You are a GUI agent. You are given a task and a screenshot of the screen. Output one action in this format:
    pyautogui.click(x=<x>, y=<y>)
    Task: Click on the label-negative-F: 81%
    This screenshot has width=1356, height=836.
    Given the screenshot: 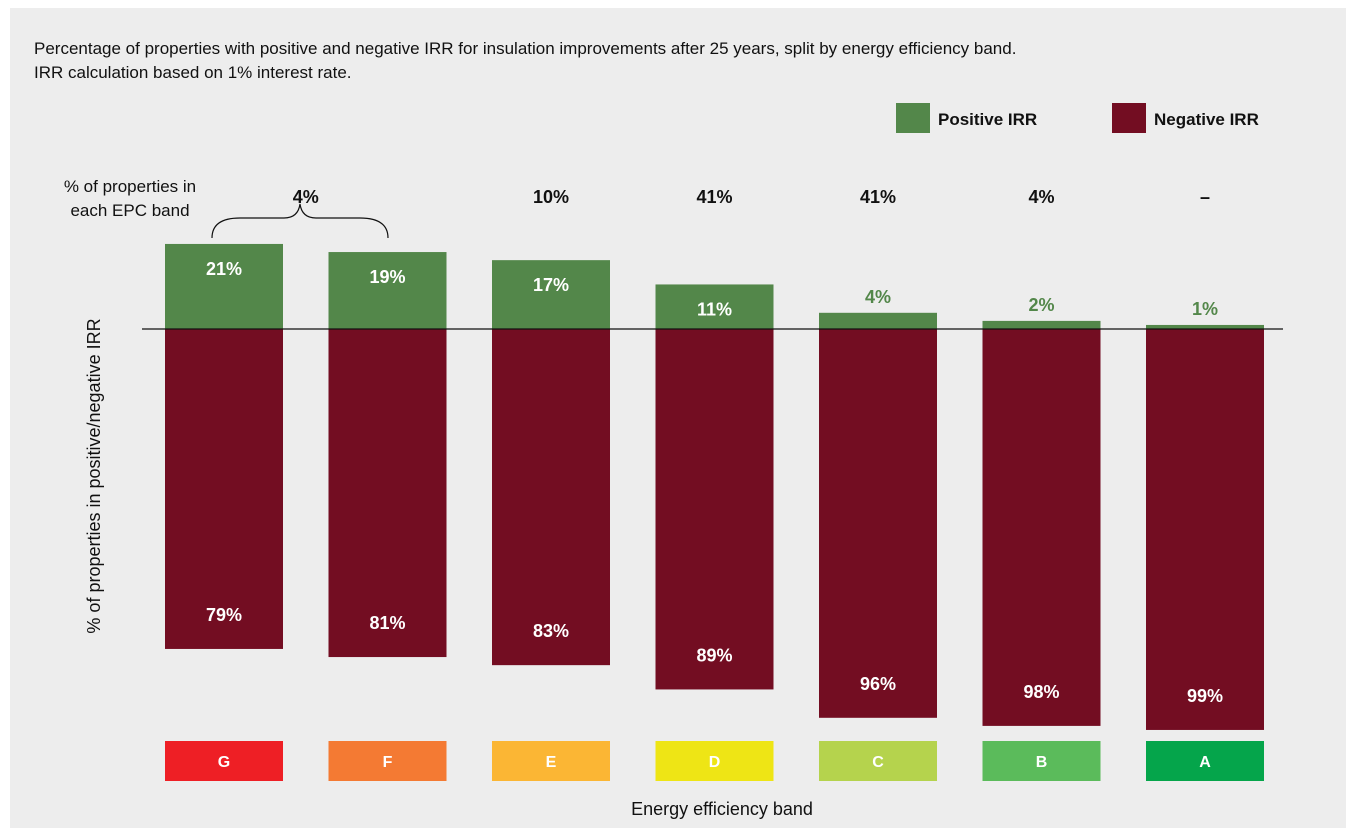 What is the action you would take?
    pyautogui.click(x=387, y=623)
    